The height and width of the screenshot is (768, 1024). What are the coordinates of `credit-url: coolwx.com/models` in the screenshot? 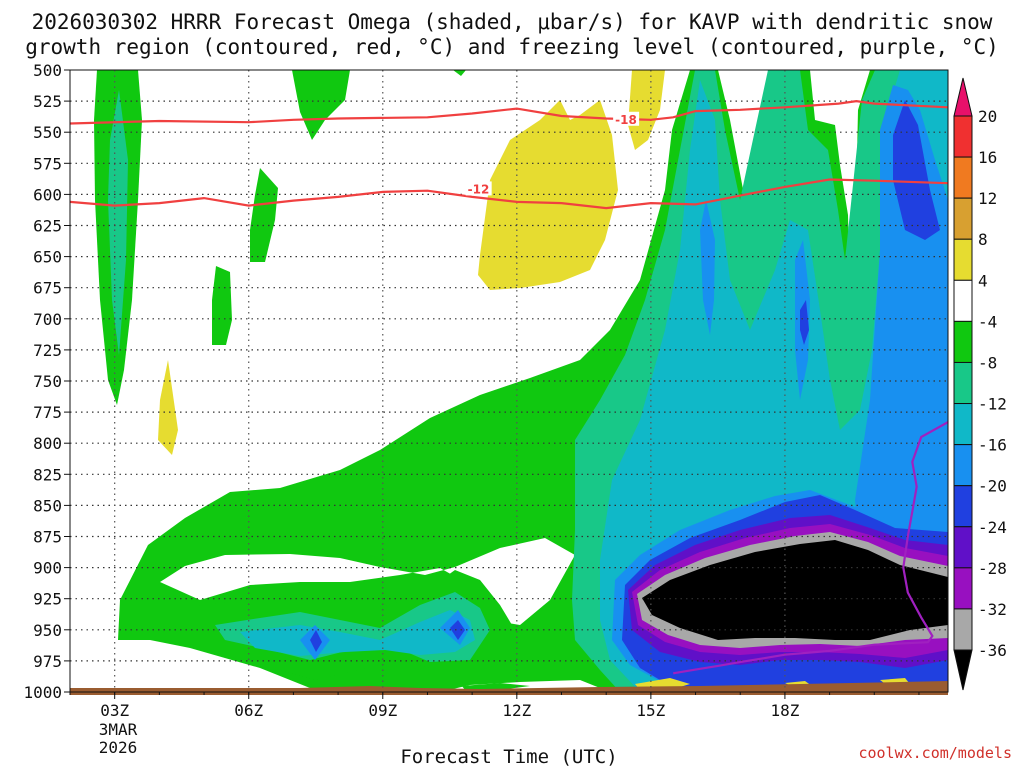 It's located at (935, 753).